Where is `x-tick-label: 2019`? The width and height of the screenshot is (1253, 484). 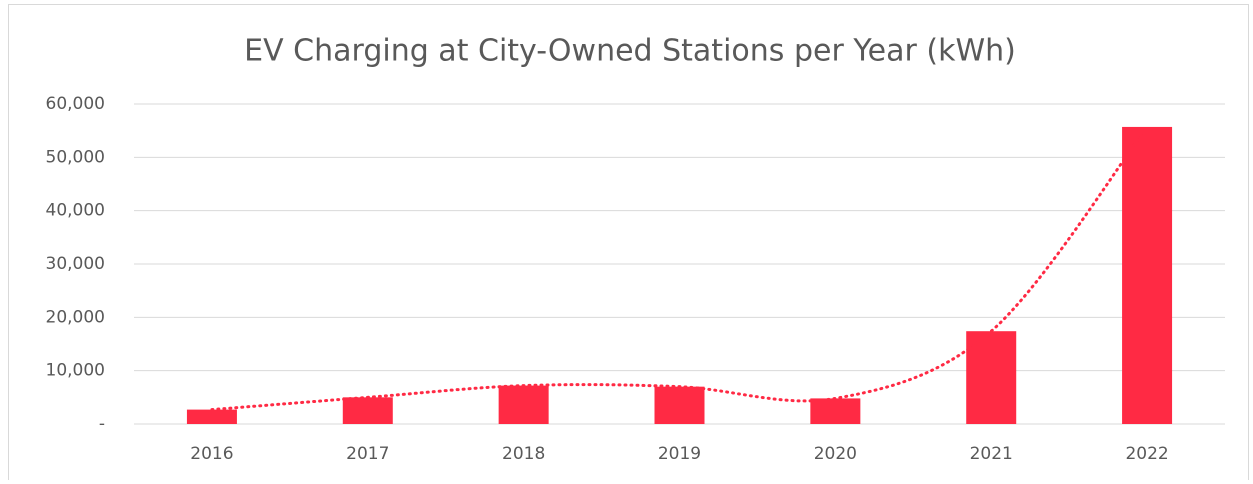
x-tick-label: 2019 is located at coordinates (679, 454).